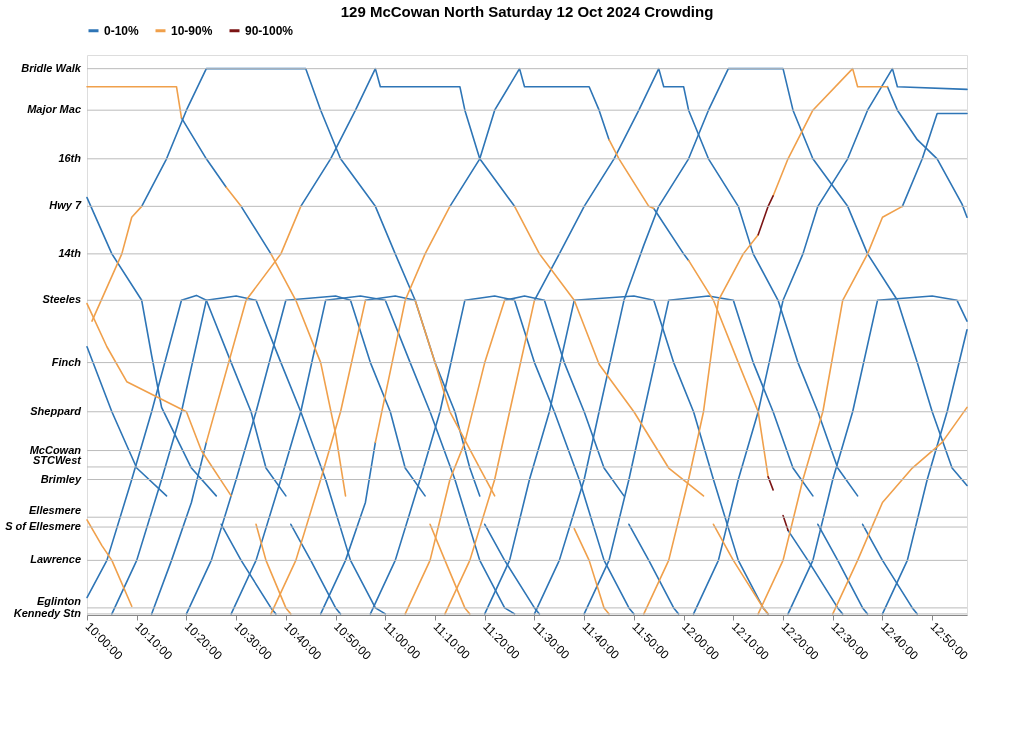  I want to click on ref-line-label: Ellesmere, so click(55, 510).